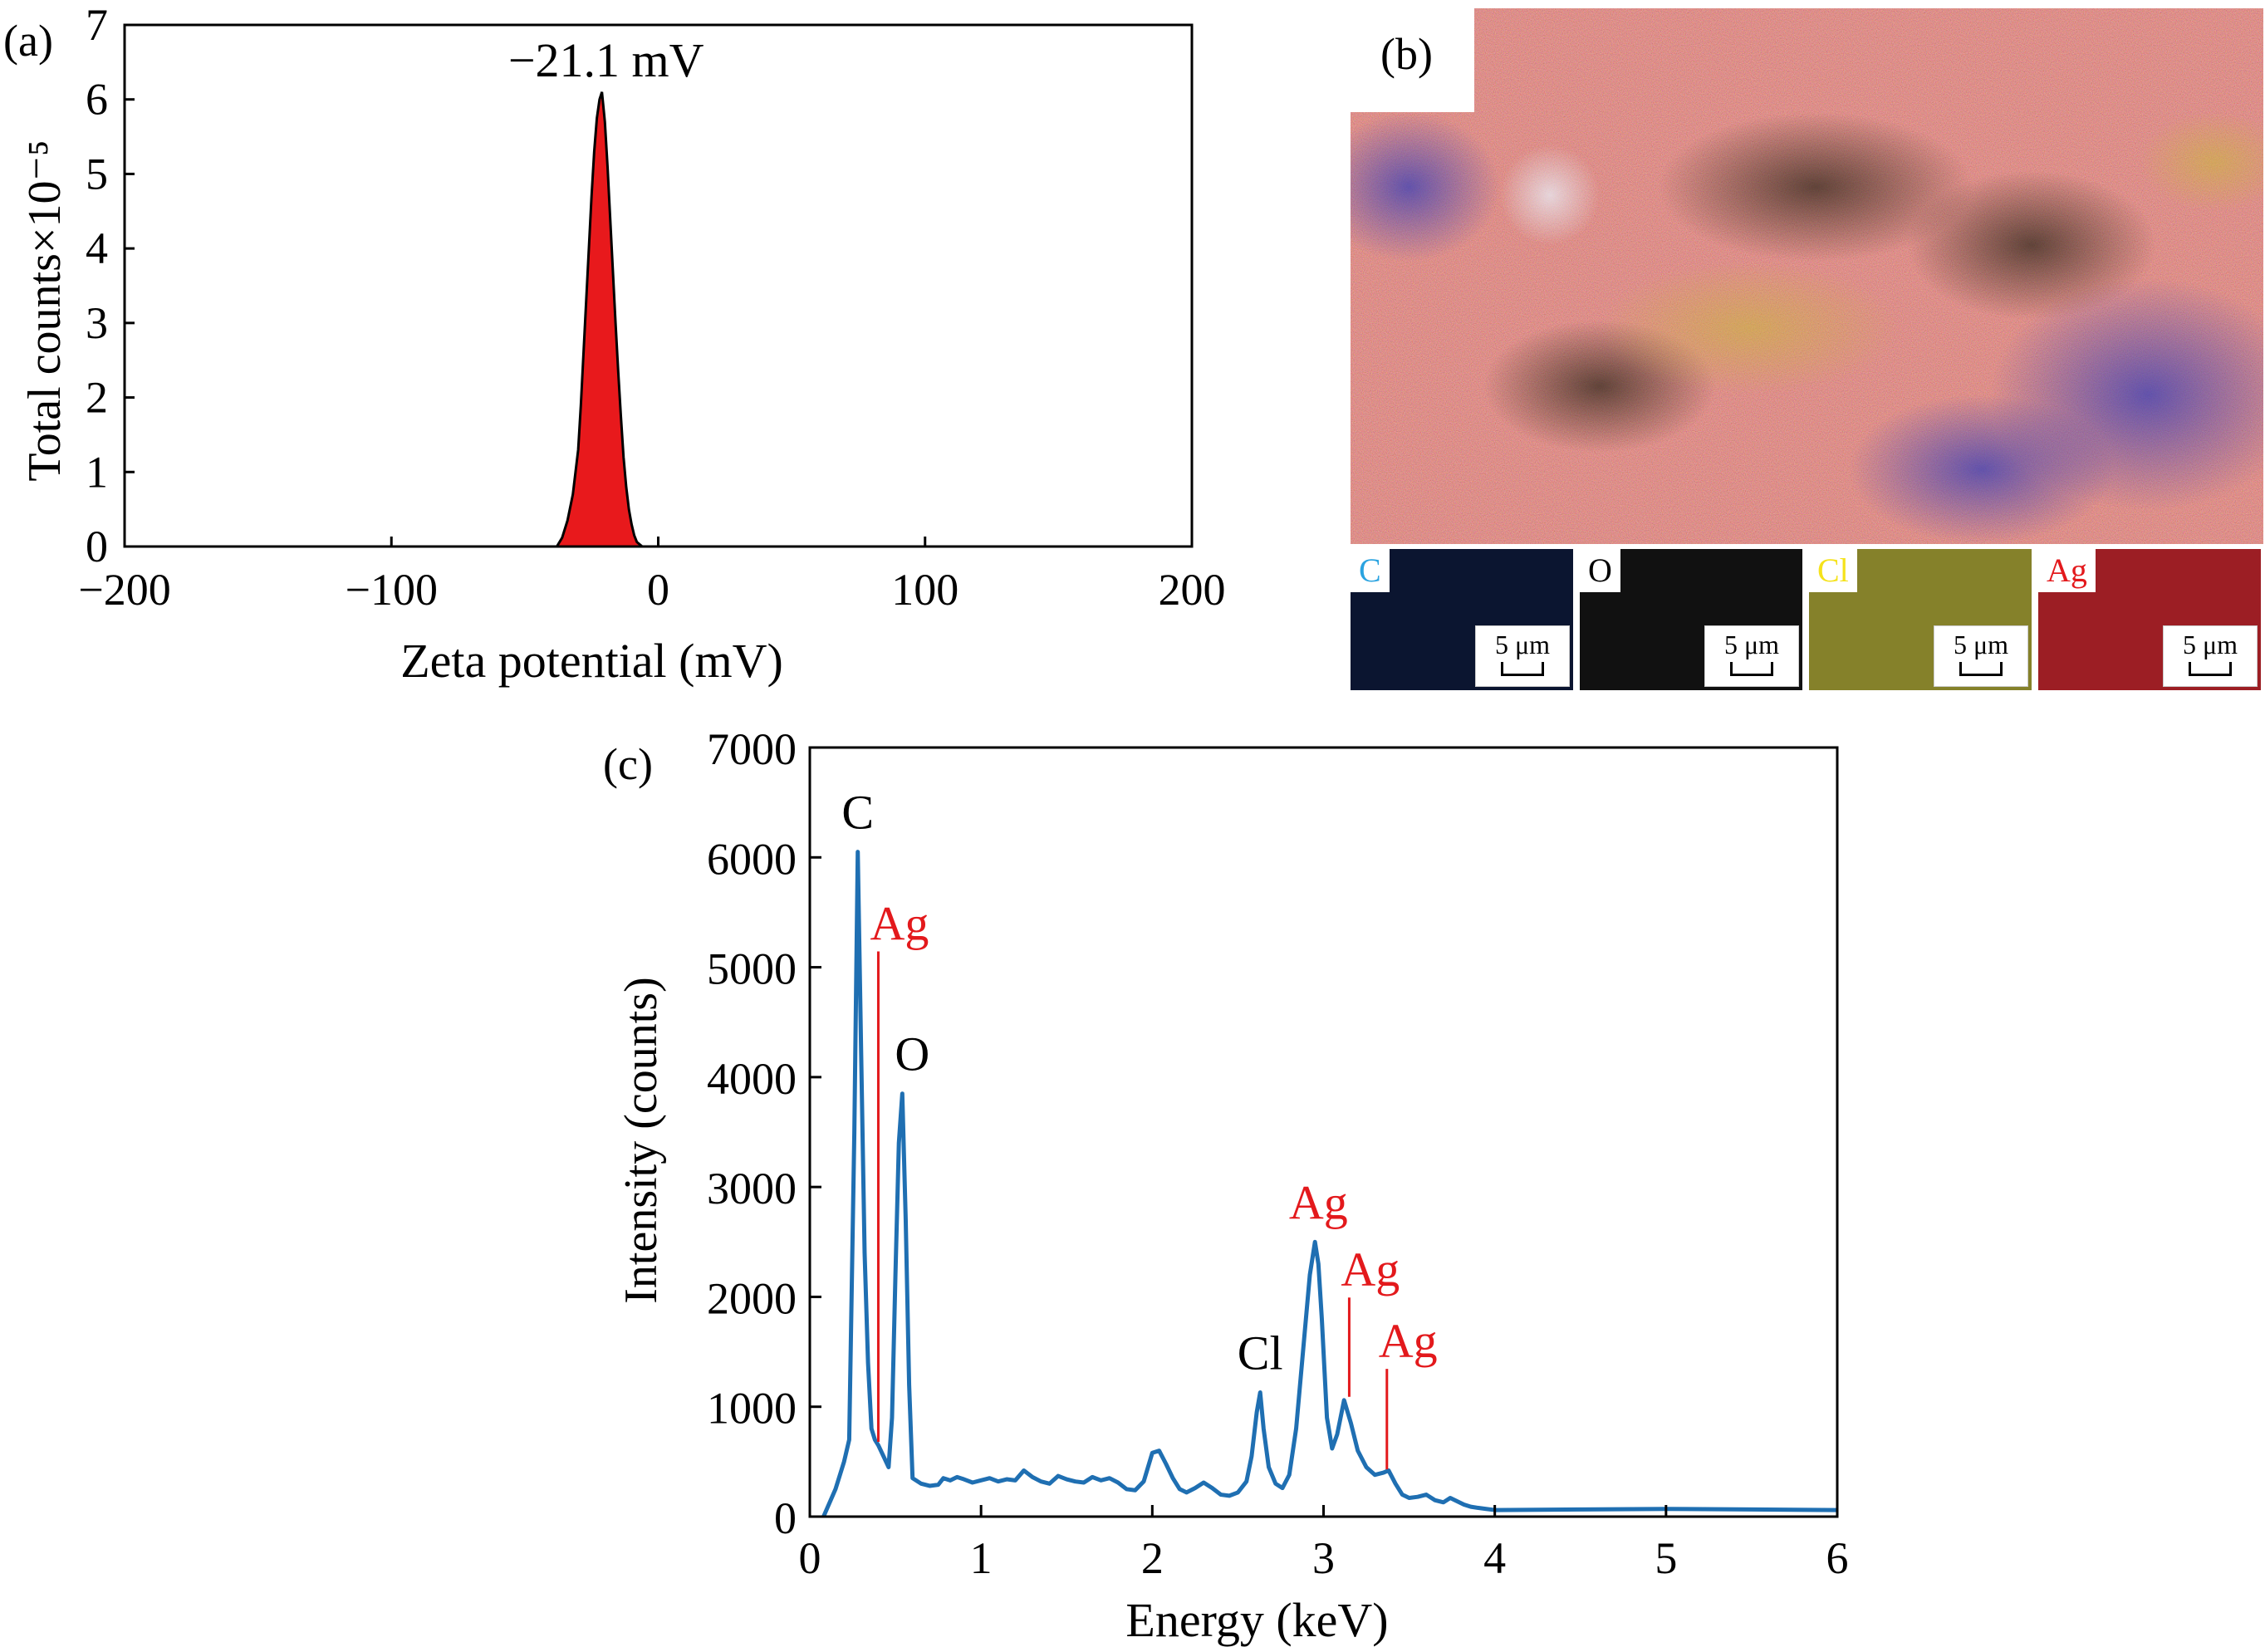 The height and width of the screenshot is (1652, 2265). I want to click on scale-bar-o: 5 μm, so click(1752, 656).